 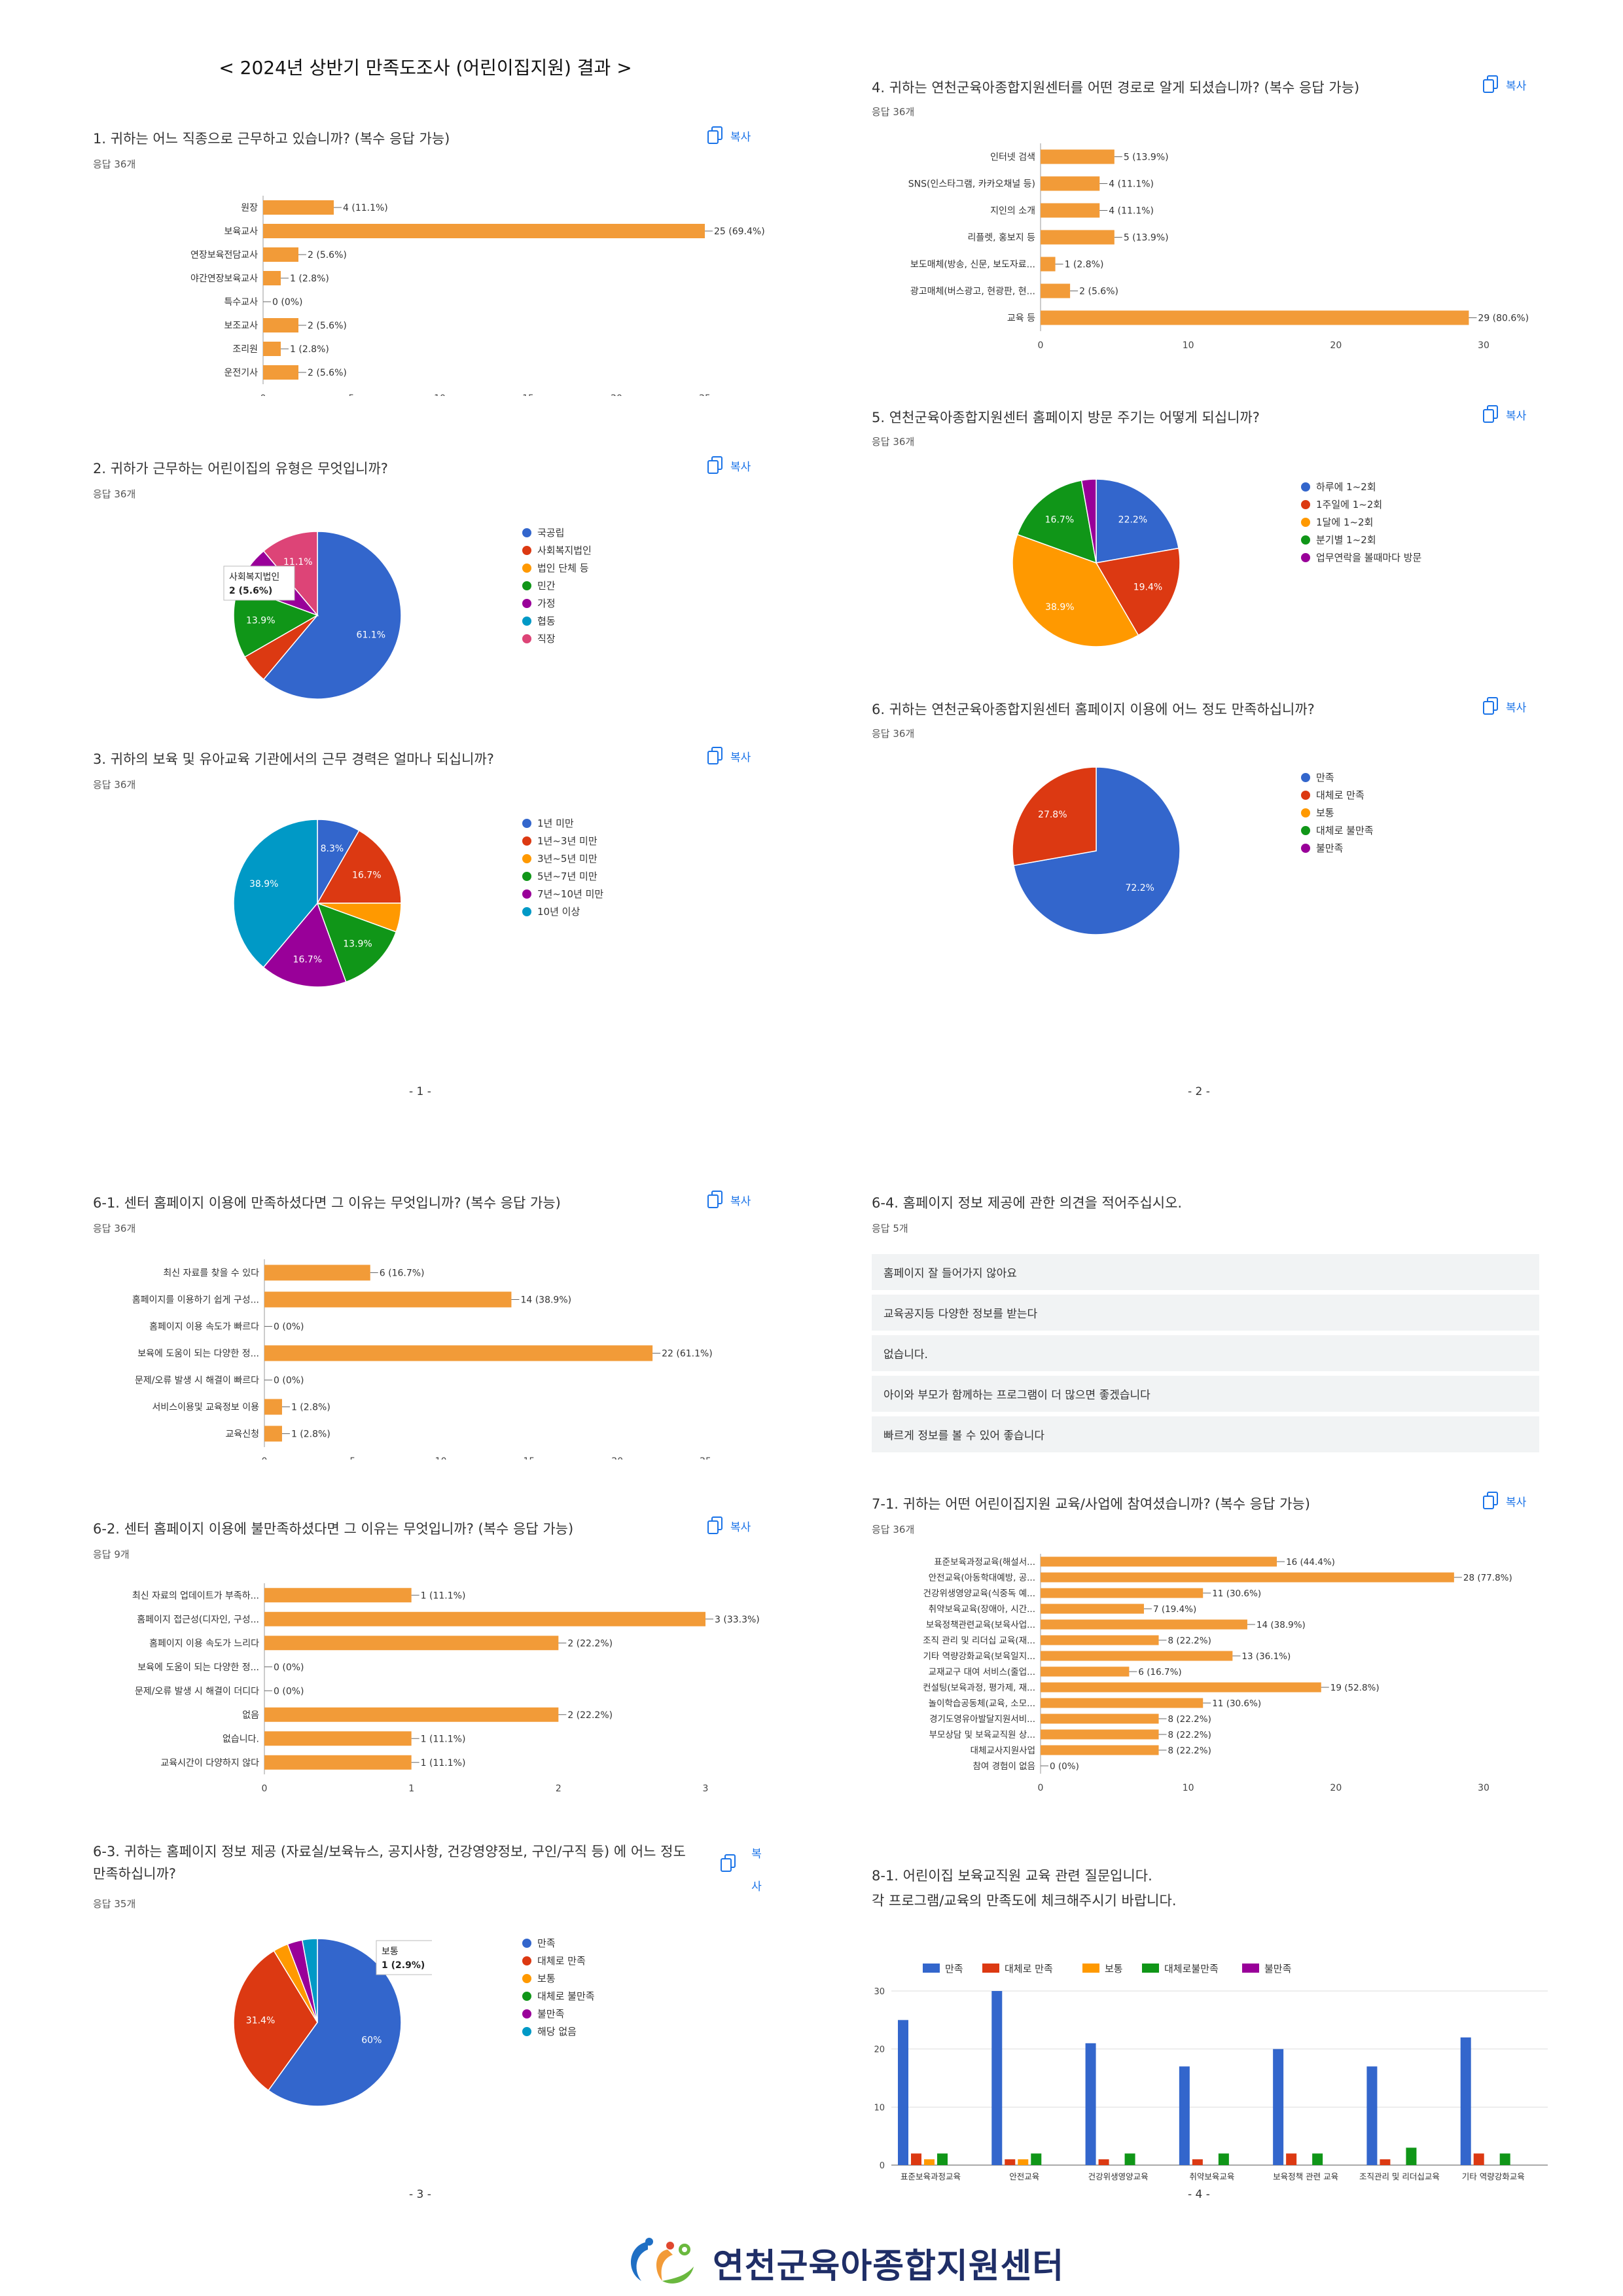 I want to click on question-title-8-1: 8-1. 어린이집 보육교직원 교육 관련 질문입니다., so click(x=1012, y=1876).